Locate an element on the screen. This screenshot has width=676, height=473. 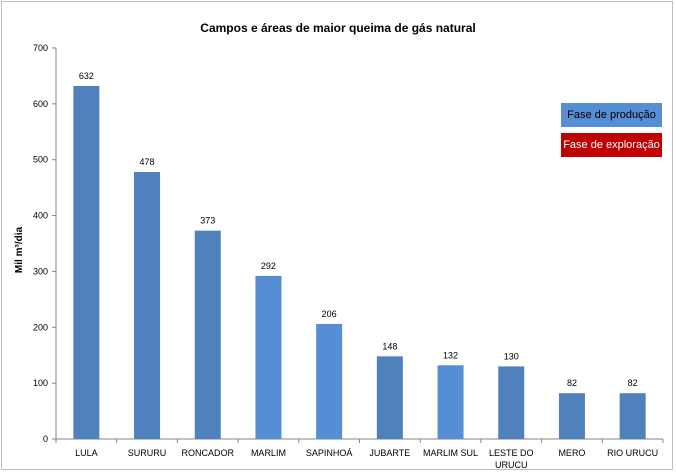
legend-exploration-label: Fase de exploração is located at coordinates (611, 145).